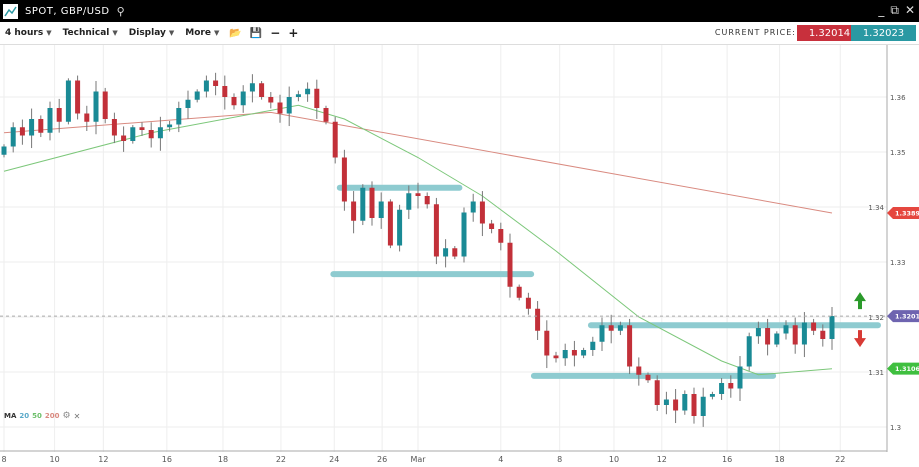 The width and height of the screenshot is (919, 467). Describe the element at coordinates (903, 212) in the screenshot. I see `price-tag-ma200` at that location.